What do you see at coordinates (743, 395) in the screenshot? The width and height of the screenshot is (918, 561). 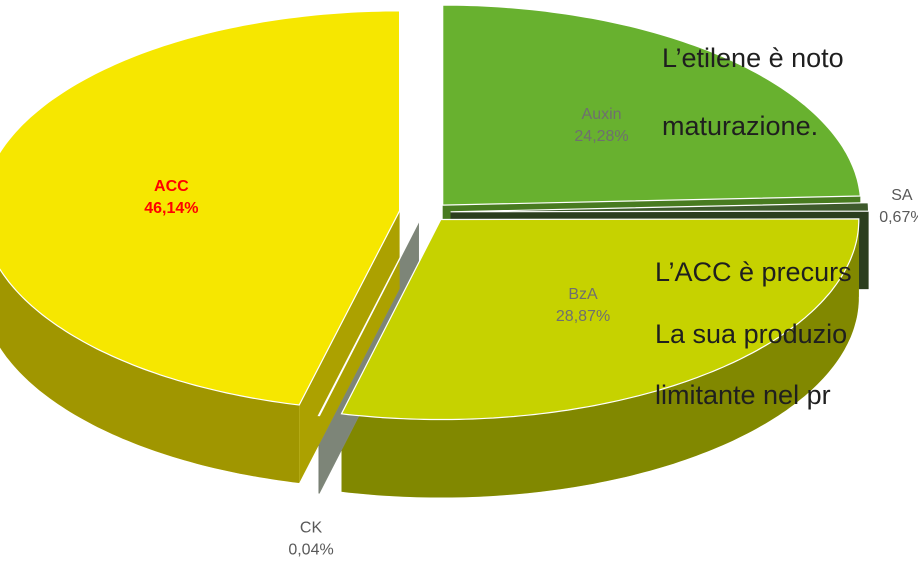 I see `annotation: limitante nel pr` at bounding box center [743, 395].